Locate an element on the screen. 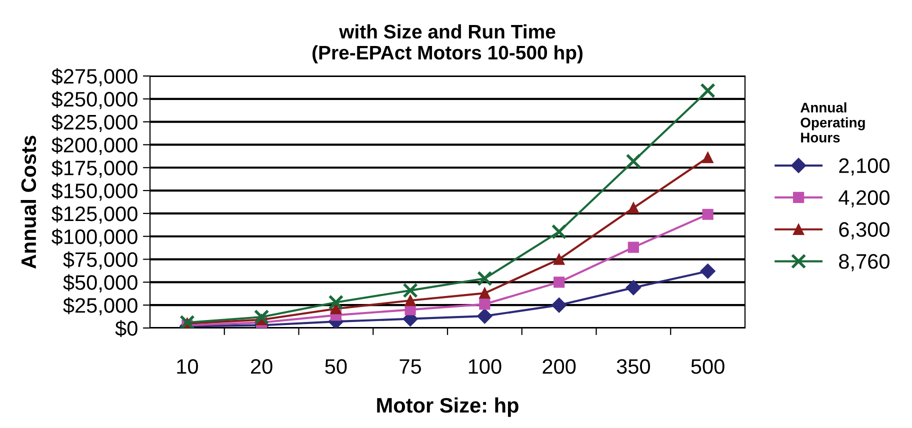 Image resolution: width=912 pixels, height=428 pixels. x-tick-label: 100 is located at coordinates (485, 366).